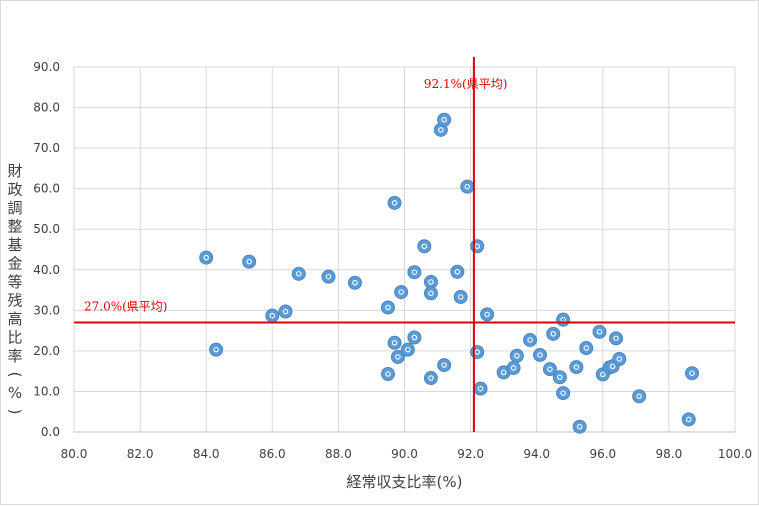  I want to click on x-tick-label: 86.0, so click(272, 454).